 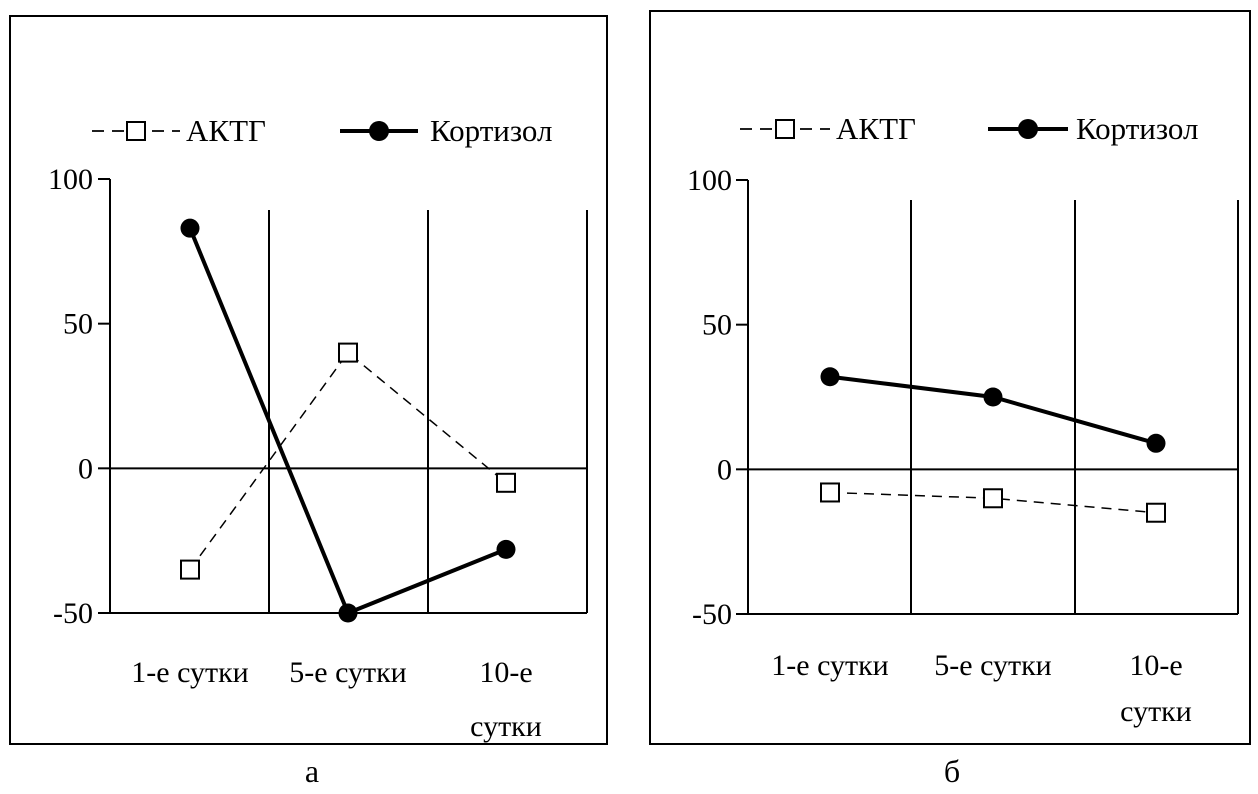 What do you see at coordinates (952, 771) in the screenshot?
I see `panel-label: б` at bounding box center [952, 771].